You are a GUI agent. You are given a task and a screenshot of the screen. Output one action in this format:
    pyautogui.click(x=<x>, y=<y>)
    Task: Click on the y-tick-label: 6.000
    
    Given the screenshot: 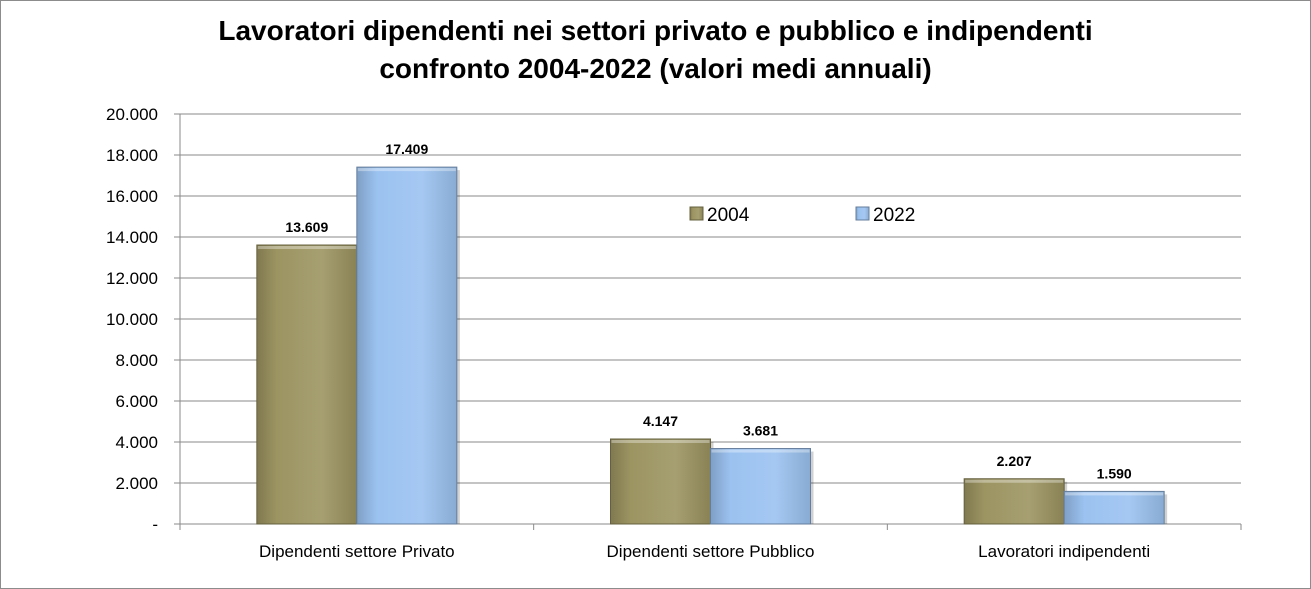 What is the action you would take?
    pyautogui.click(x=136, y=401)
    